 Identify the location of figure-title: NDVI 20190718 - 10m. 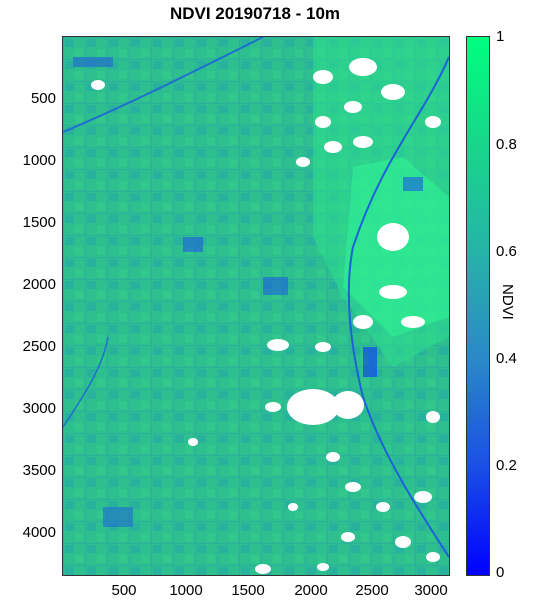
(255, 13).